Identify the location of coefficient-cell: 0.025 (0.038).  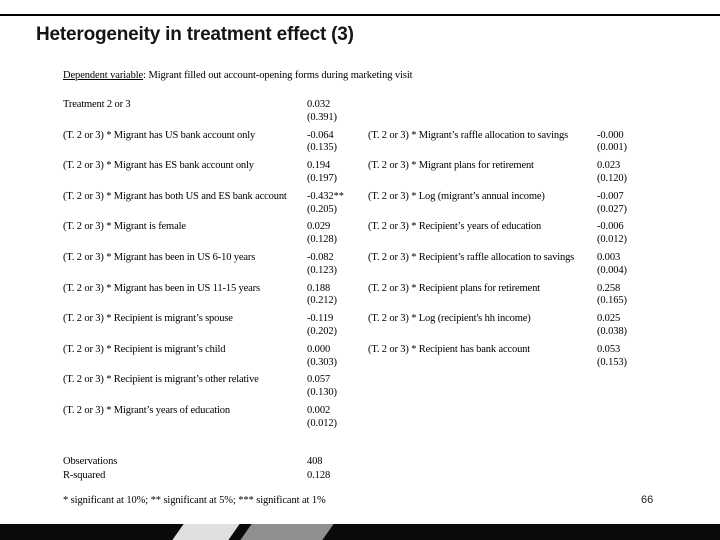
(630, 326).